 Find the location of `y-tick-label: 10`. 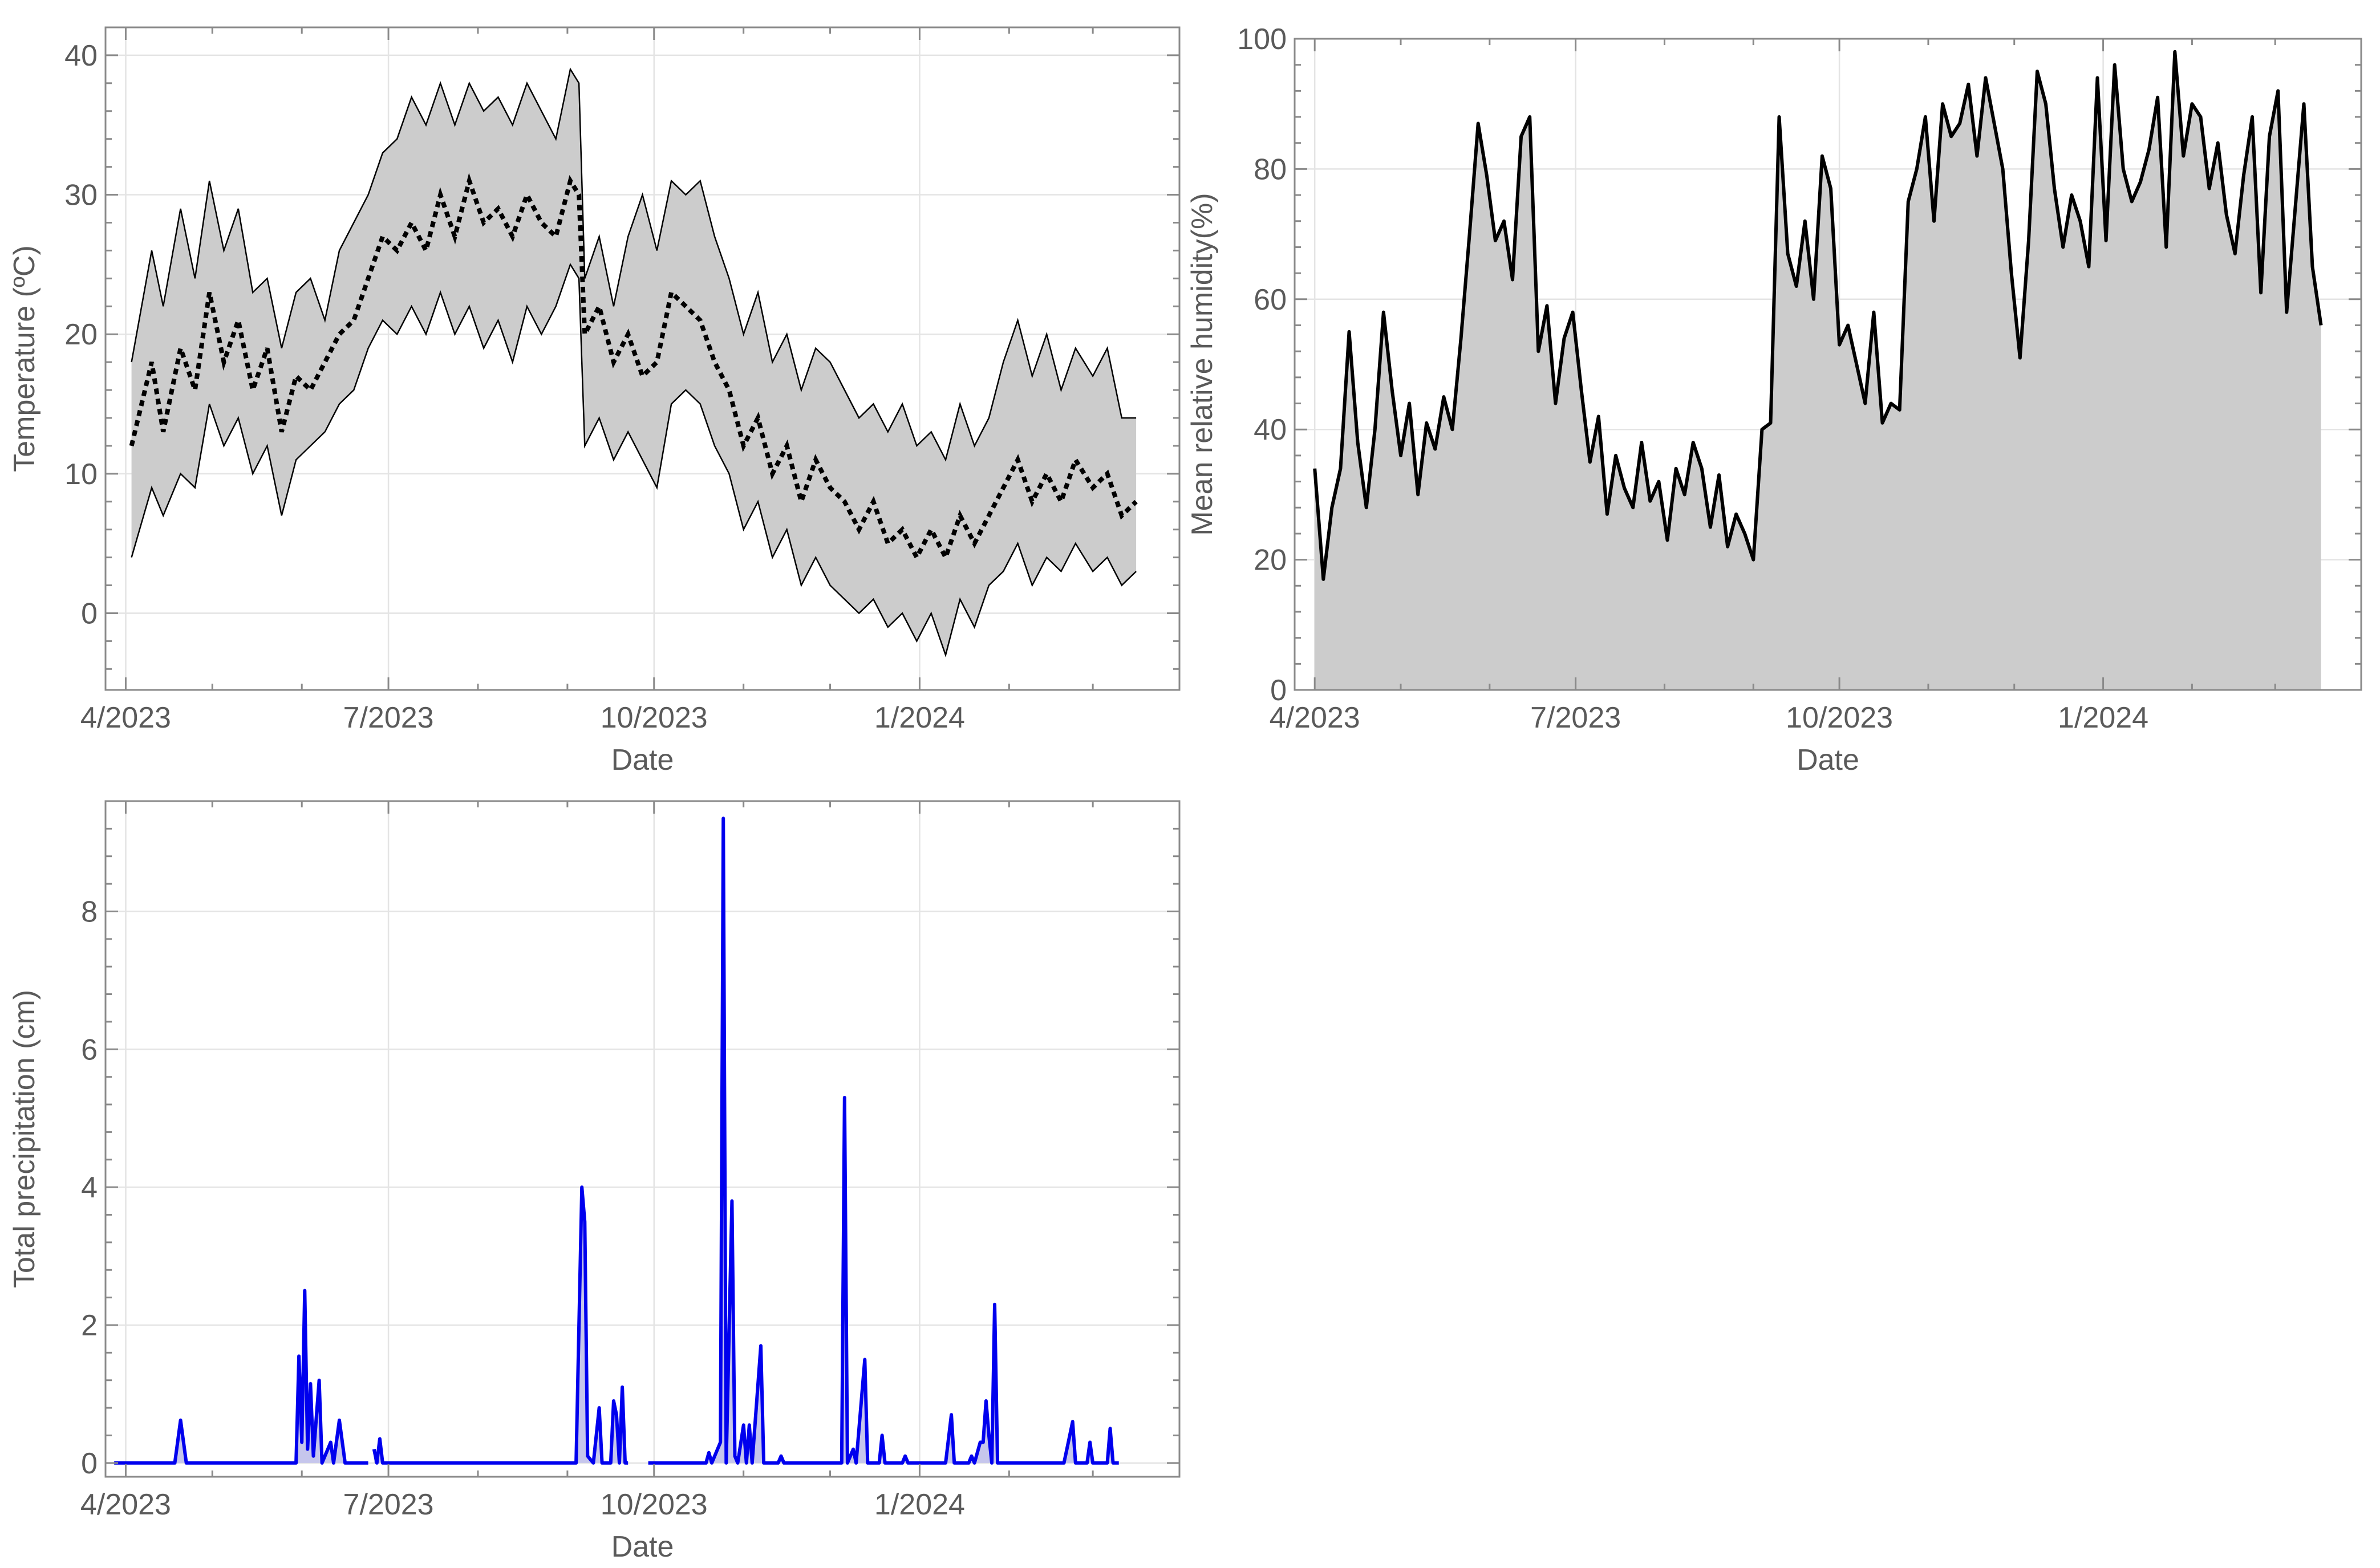

y-tick-label: 10 is located at coordinates (81, 475).